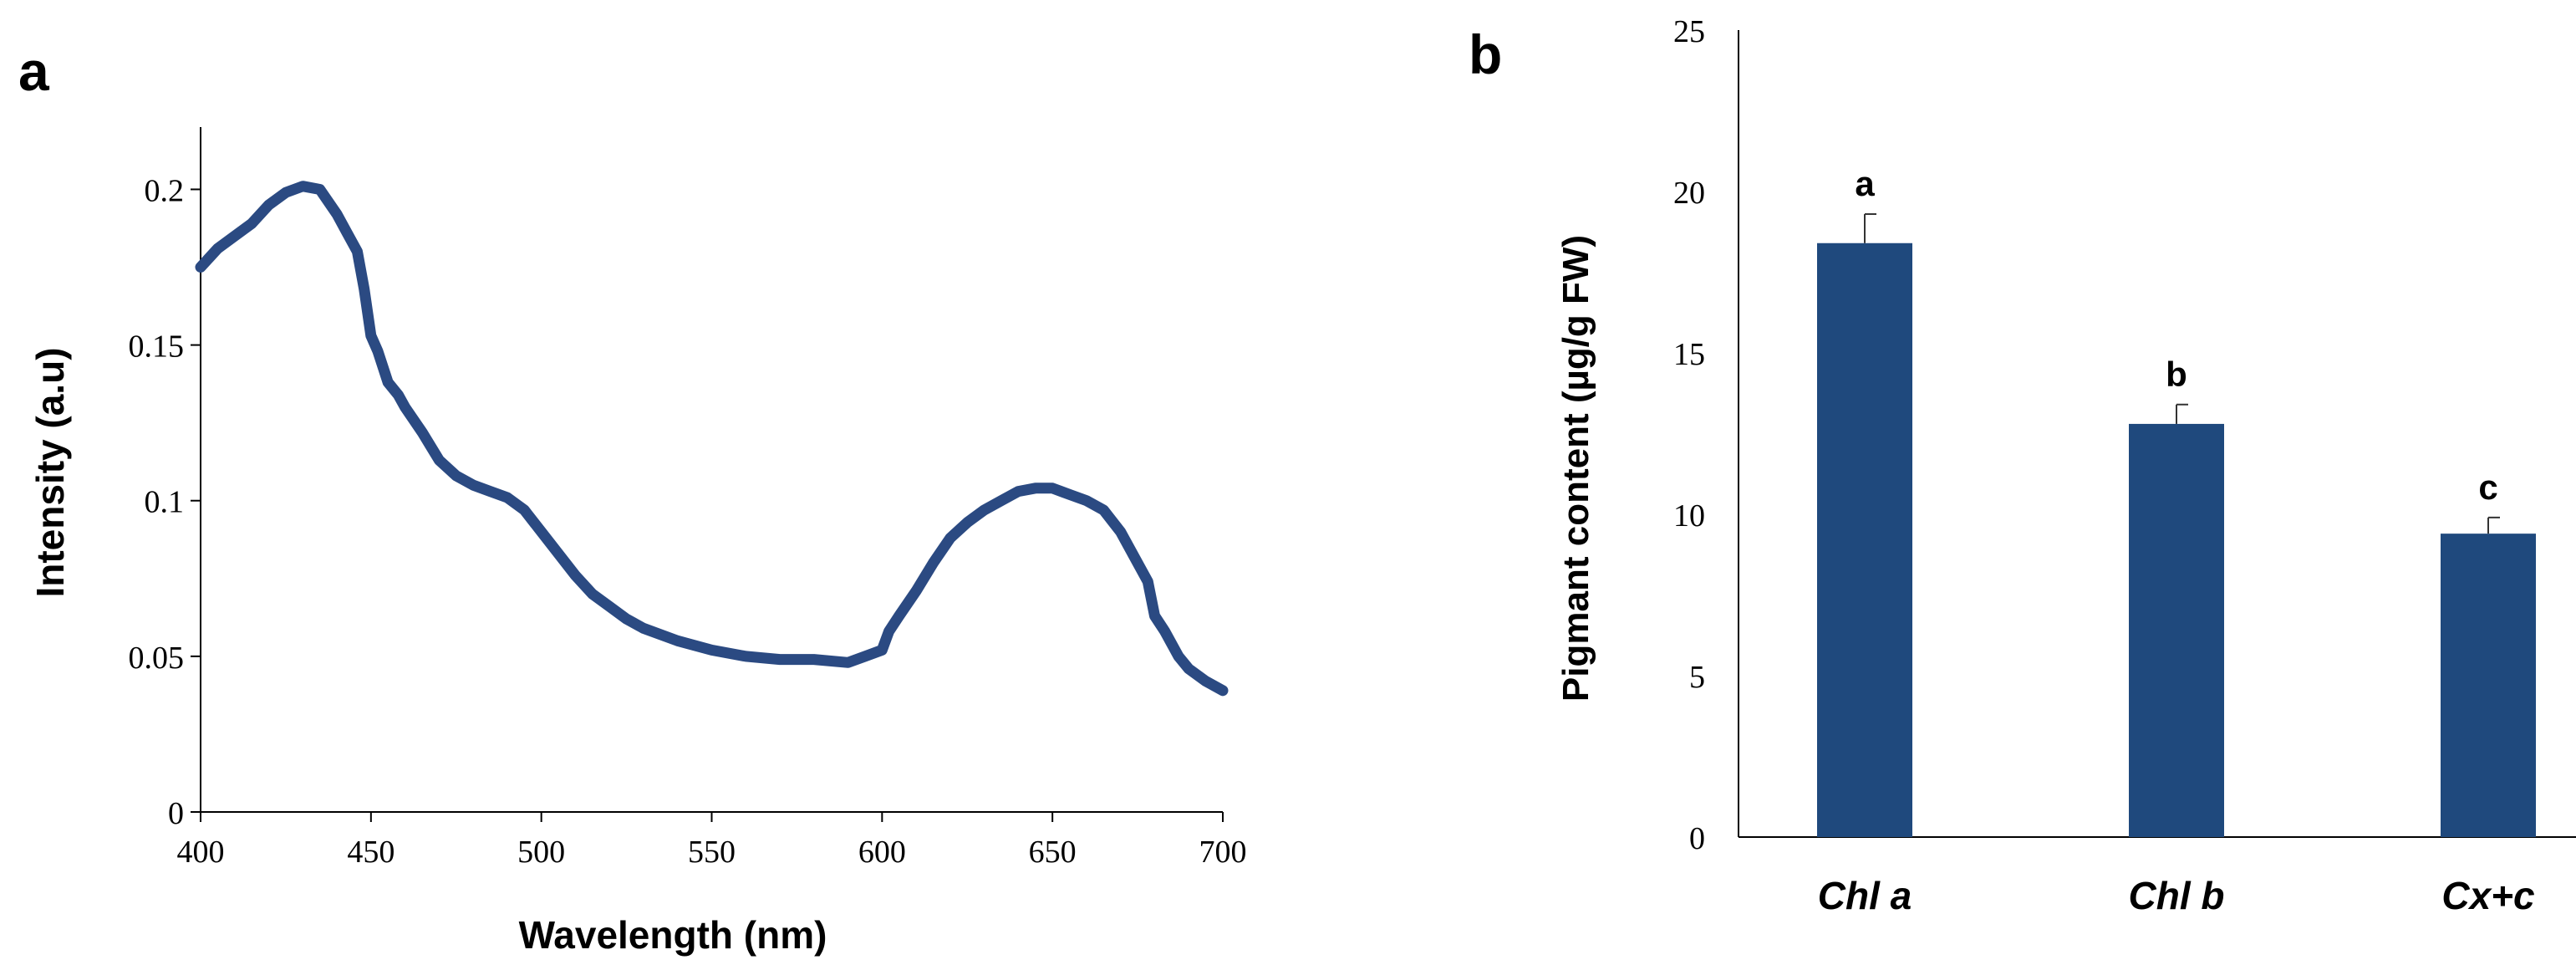 This screenshot has width=2576, height=965. What do you see at coordinates (1689, 193) in the screenshot?
I see `panel-b-y-tick-label: 20` at bounding box center [1689, 193].